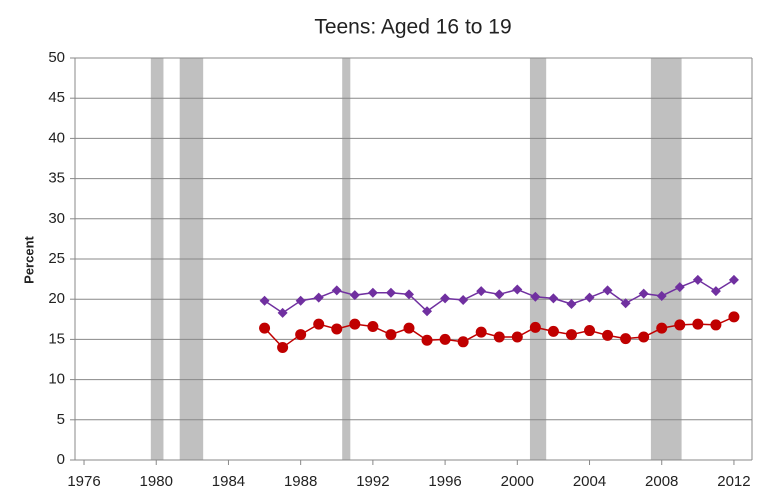 This screenshot has height=503, width=759. Describe the element at coordinates (83, 481) in the screenshot. I see `x-tick-label: 1976` at that location.